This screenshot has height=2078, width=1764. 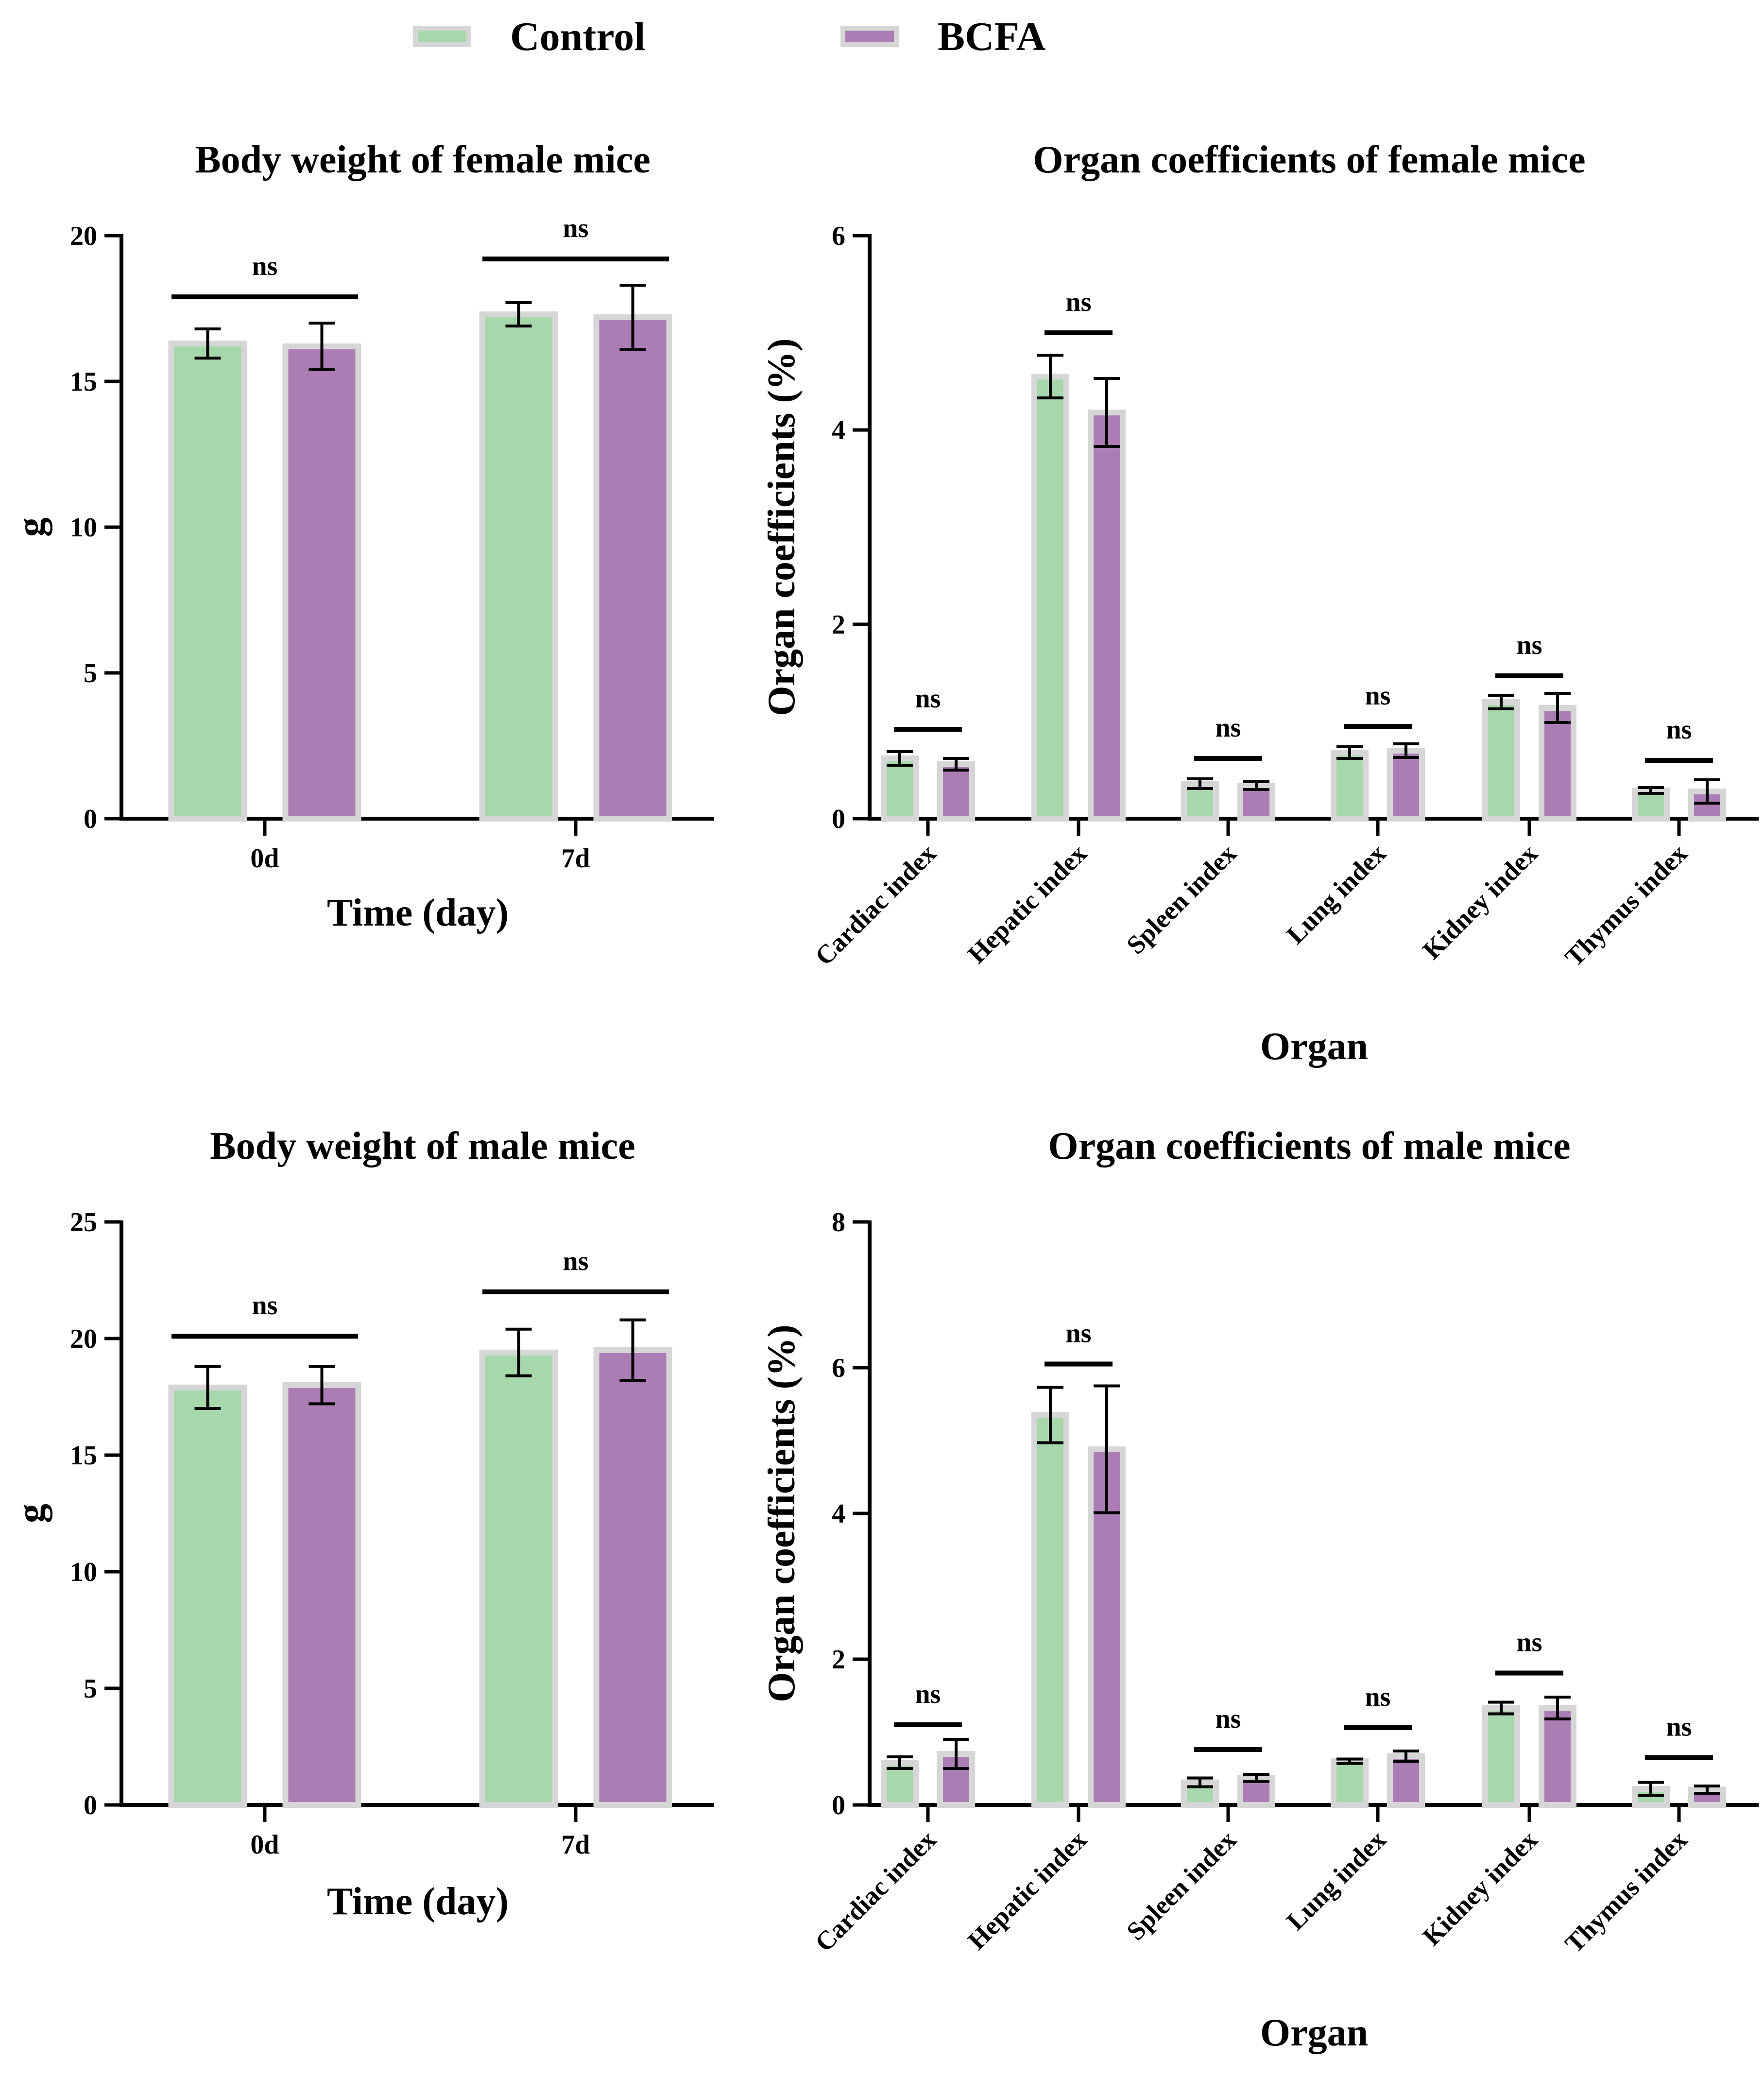 I want to click on legend: Control BCFA, so click(x=882, y=36).